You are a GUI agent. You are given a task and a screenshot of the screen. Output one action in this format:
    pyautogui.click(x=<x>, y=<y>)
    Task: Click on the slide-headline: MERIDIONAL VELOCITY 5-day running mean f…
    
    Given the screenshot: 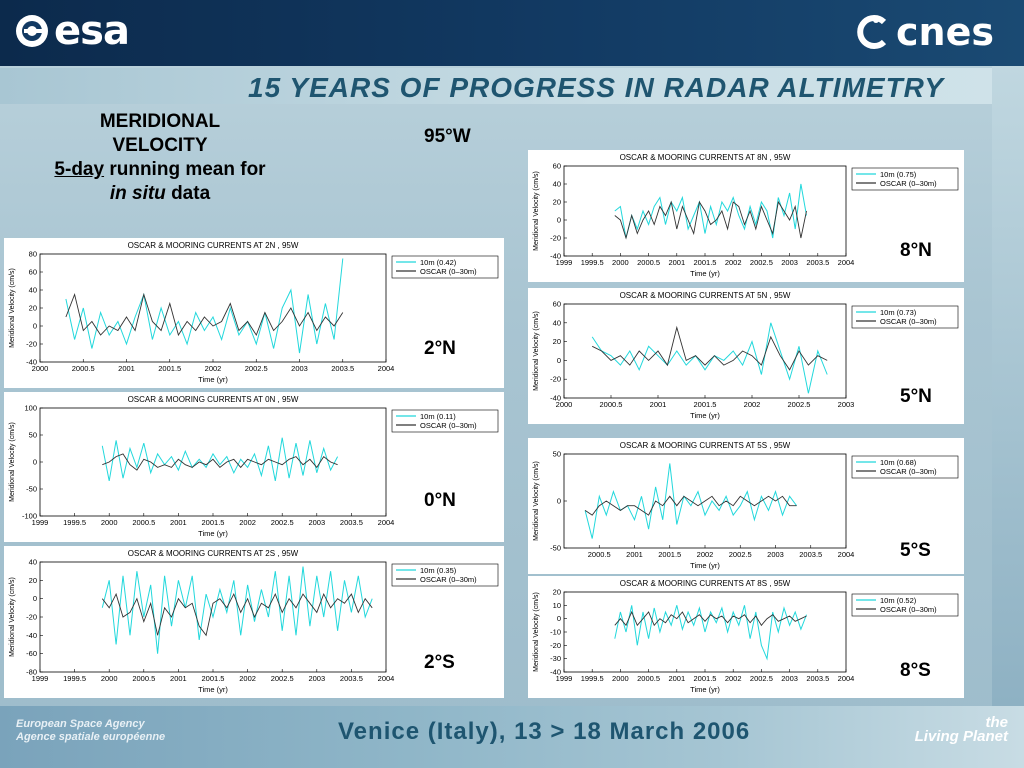 What is the action you would take?
    pyautogui.click(x=160, y=158)
    